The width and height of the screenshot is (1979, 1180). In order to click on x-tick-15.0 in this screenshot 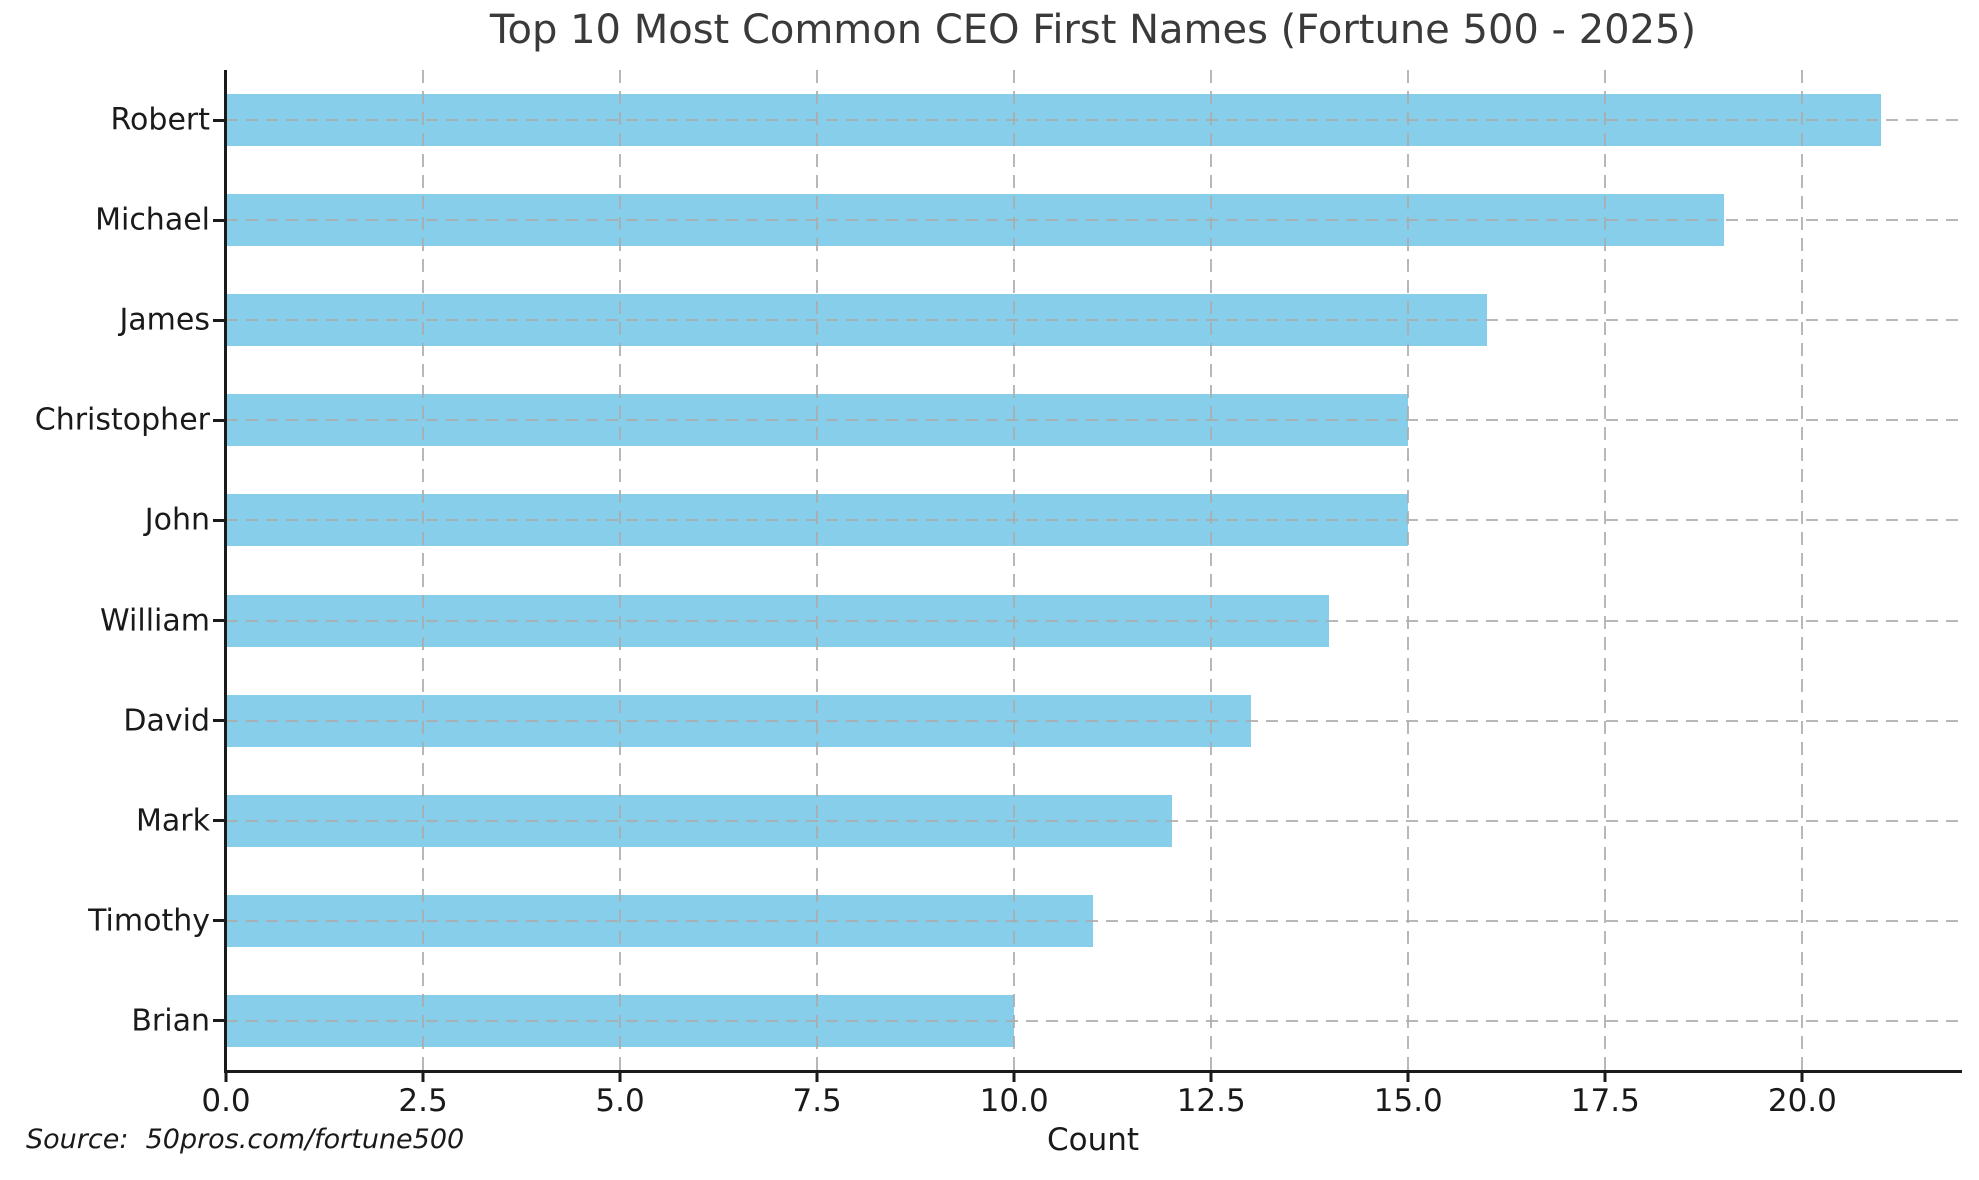, I will do `click(1408, 1076)`.